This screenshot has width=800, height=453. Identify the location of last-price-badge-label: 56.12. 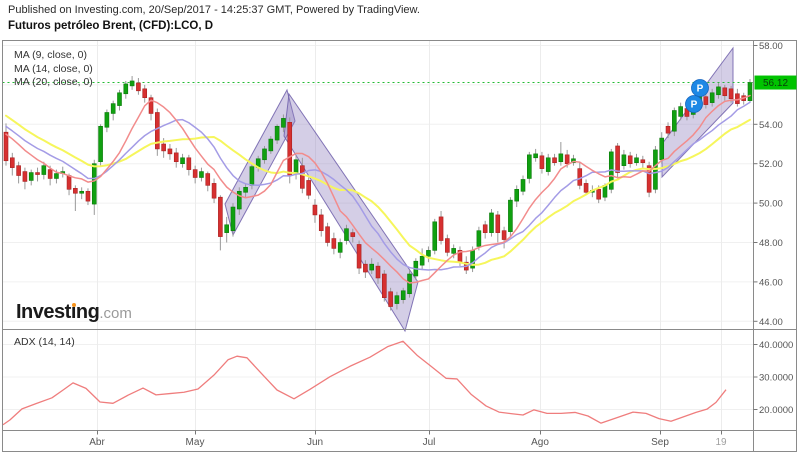
(775, 83).